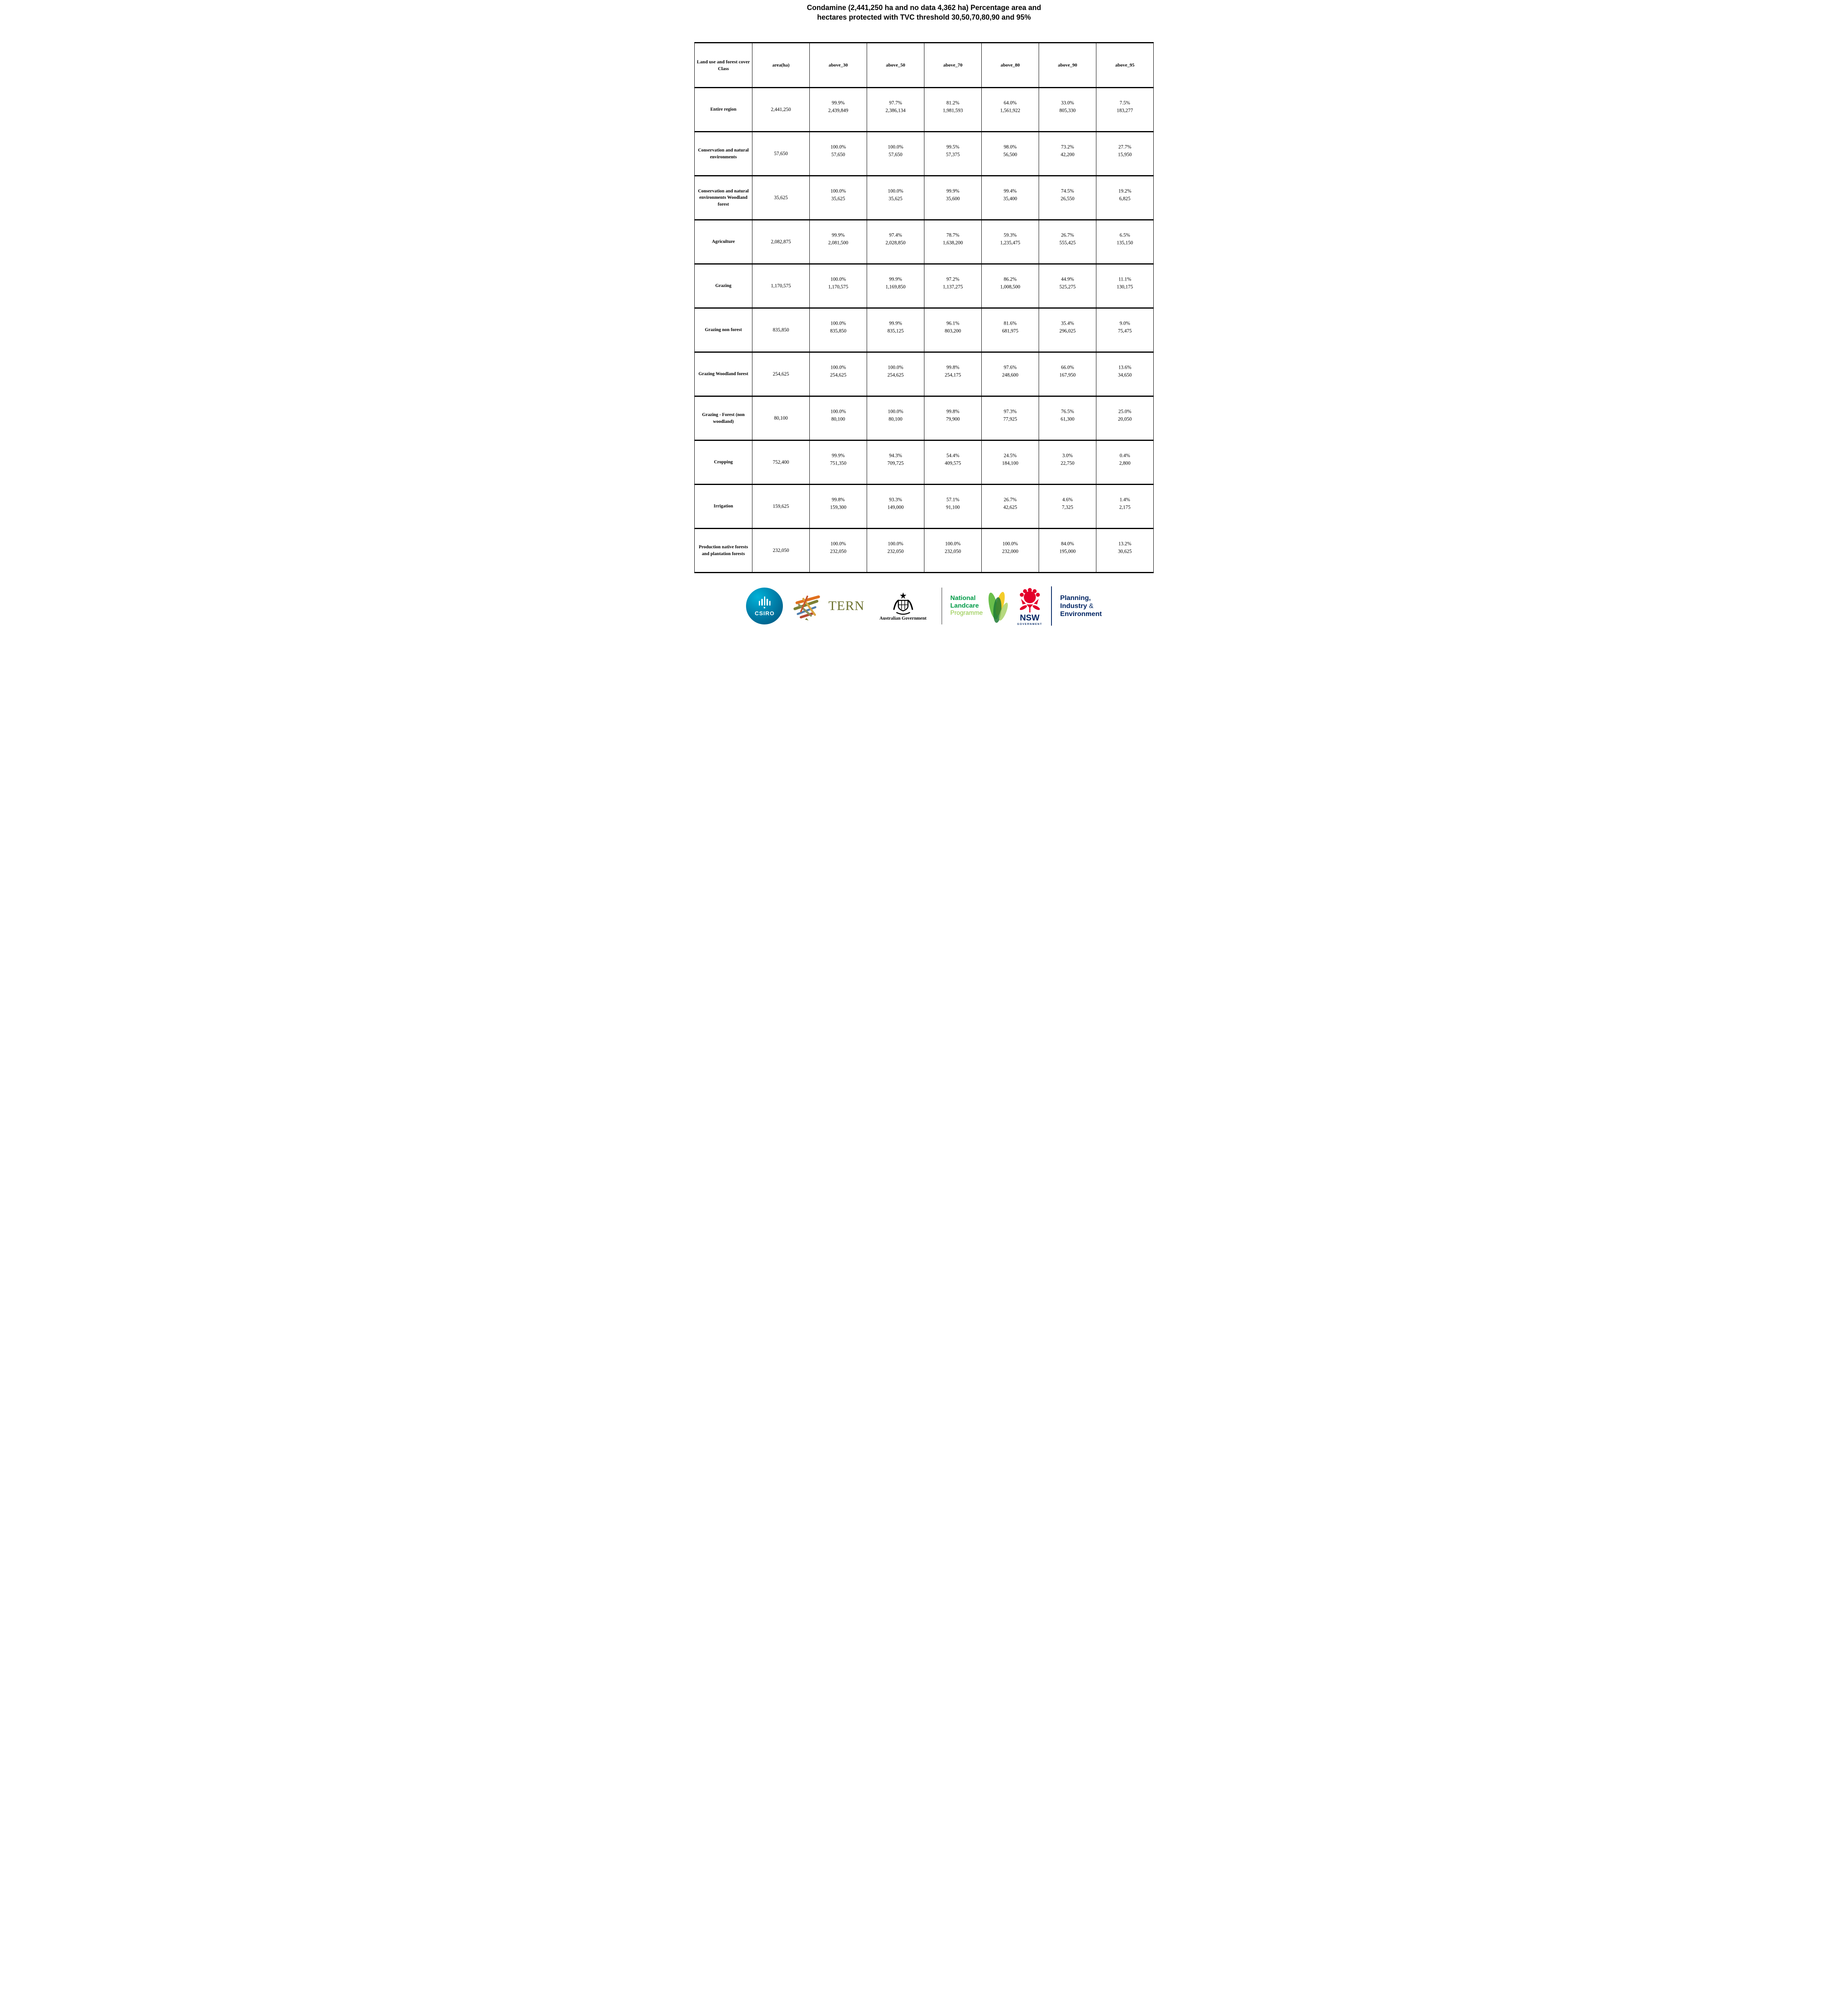 The height and width of the screenshot is (2004, 1848). I want to click on threshold-cell: 99.5% 57,375, so click(952, 154).